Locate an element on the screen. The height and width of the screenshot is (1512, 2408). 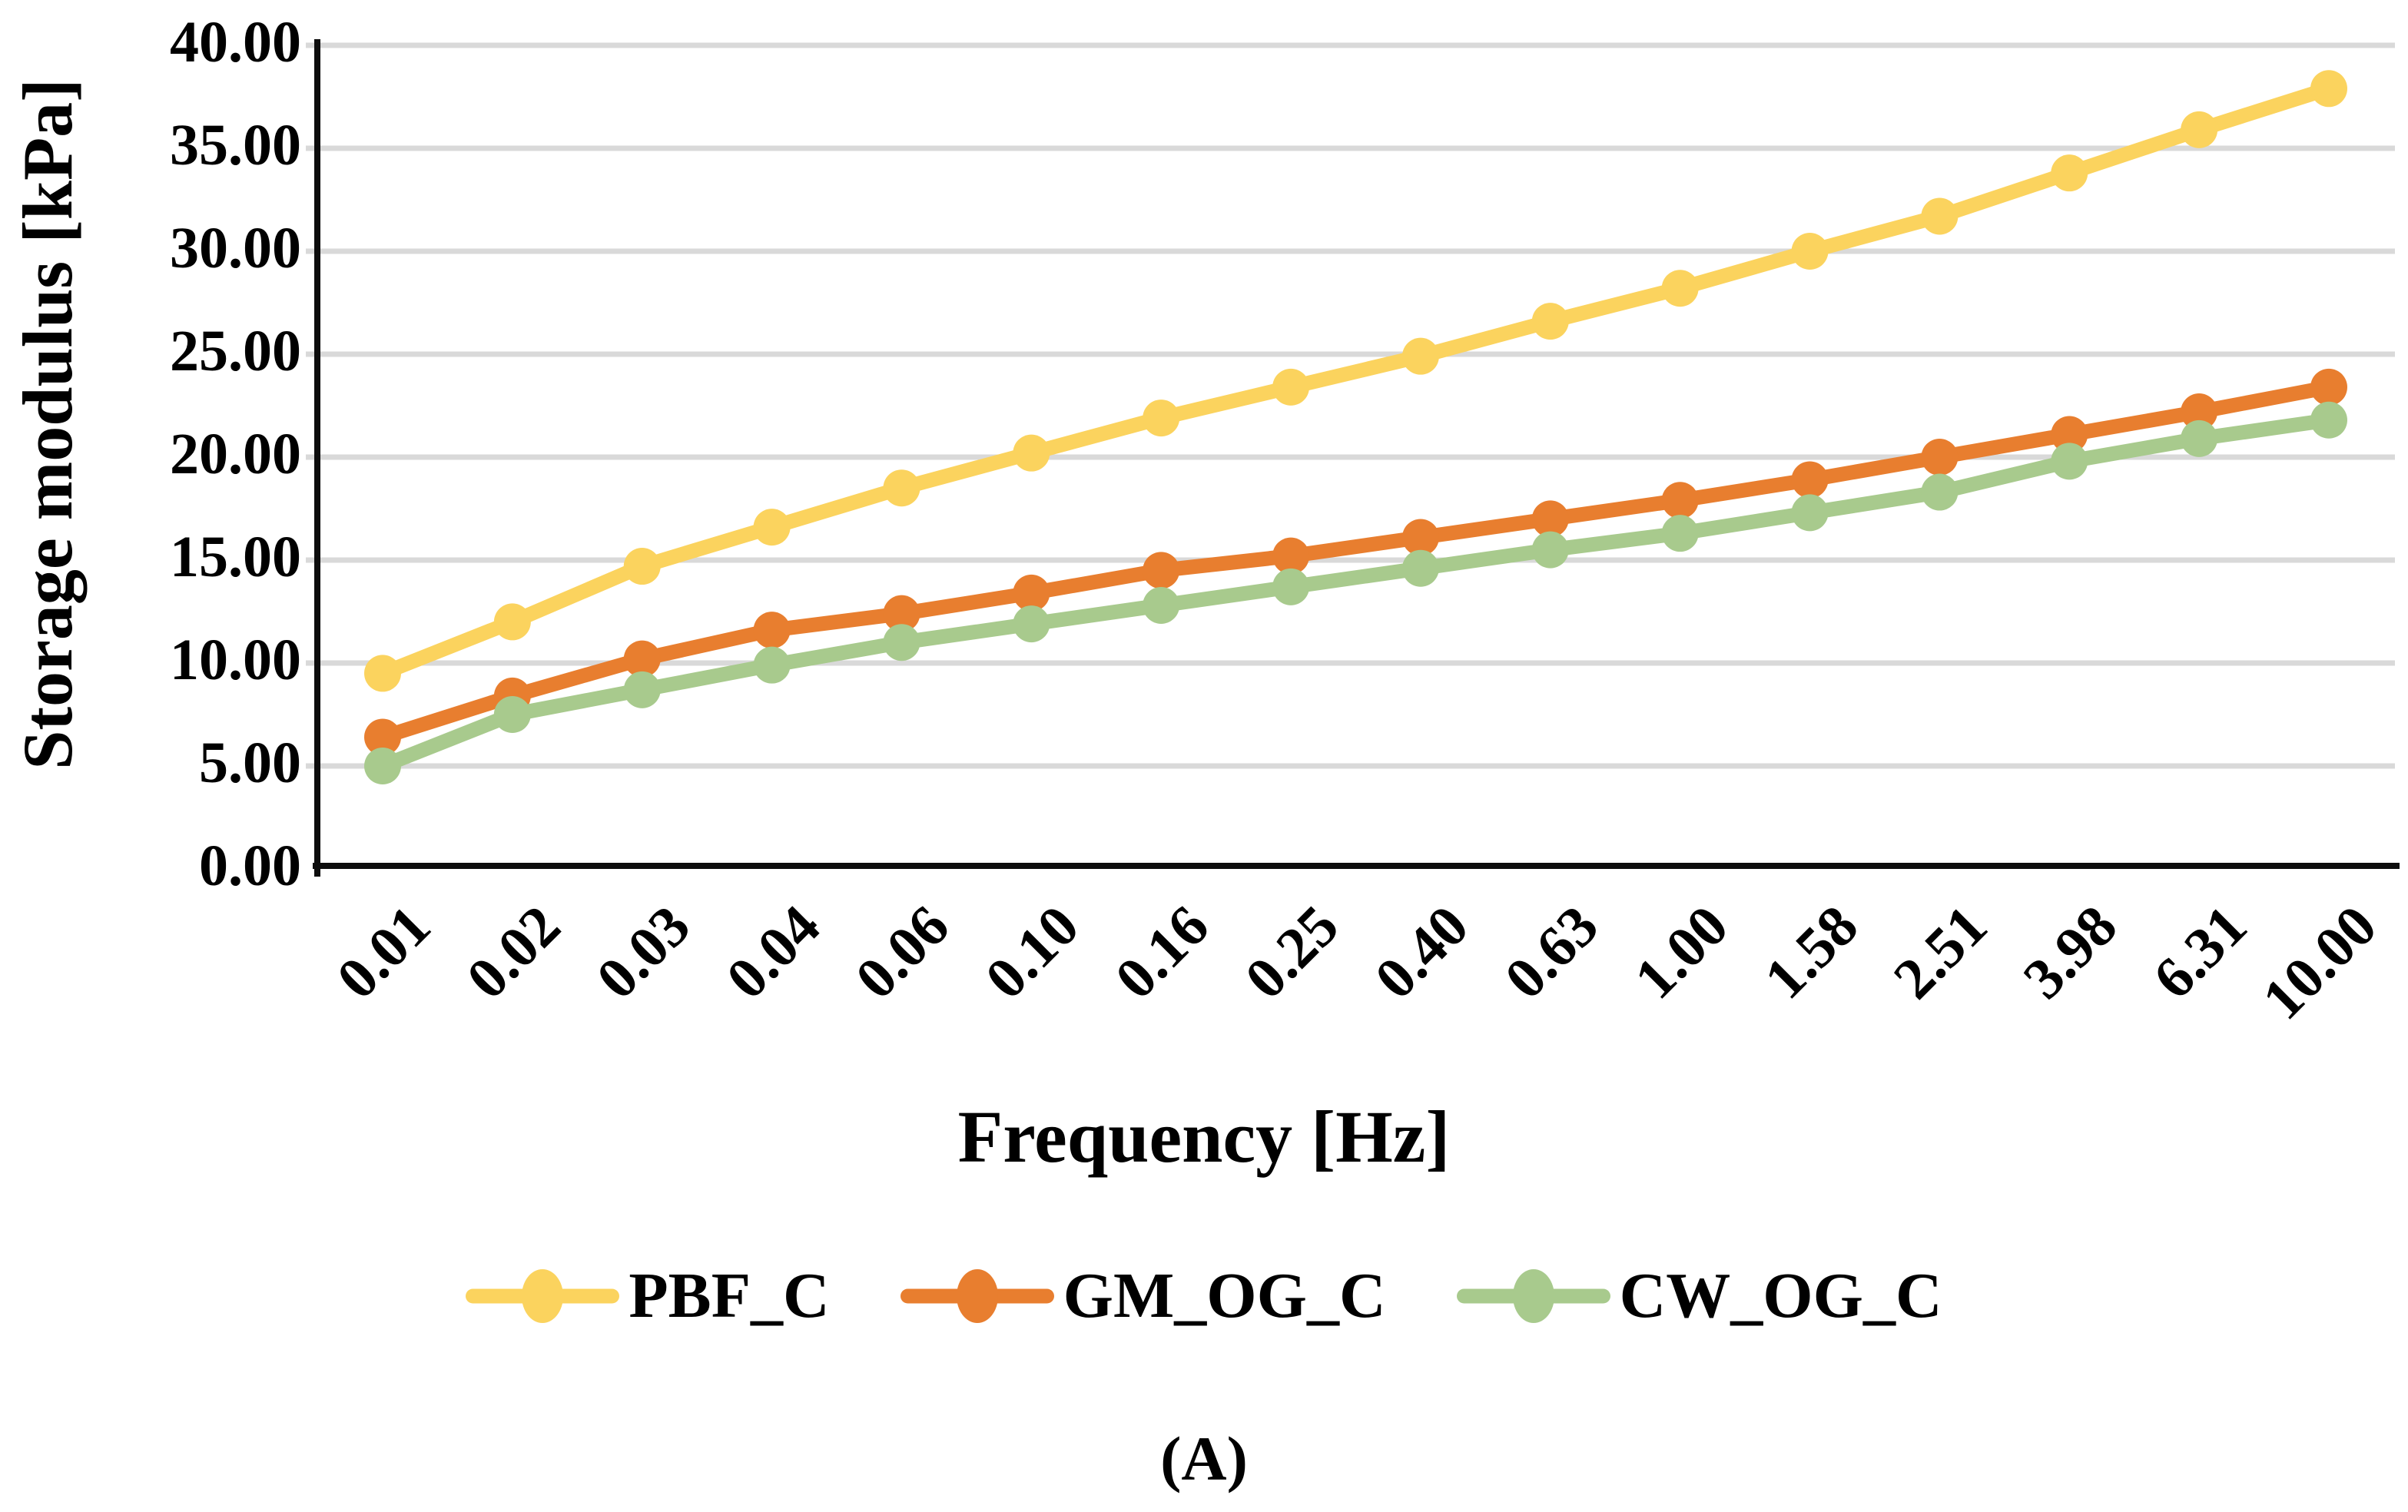
legend-marker-pbf-c-icon is located at coordinates (543, 1296).